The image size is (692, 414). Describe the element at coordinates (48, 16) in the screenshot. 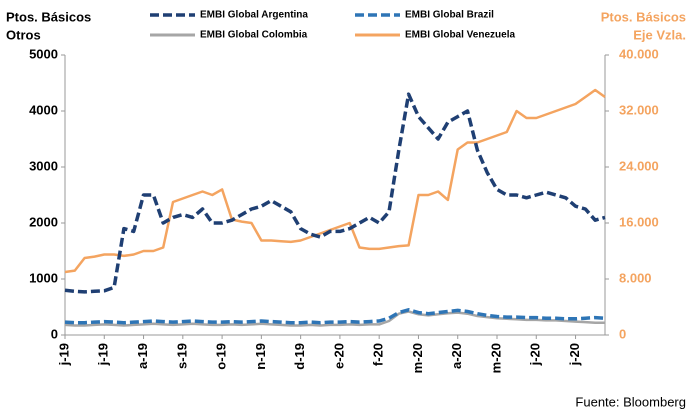

I see `y-axis-label: Ptos. Básicos` at that location.